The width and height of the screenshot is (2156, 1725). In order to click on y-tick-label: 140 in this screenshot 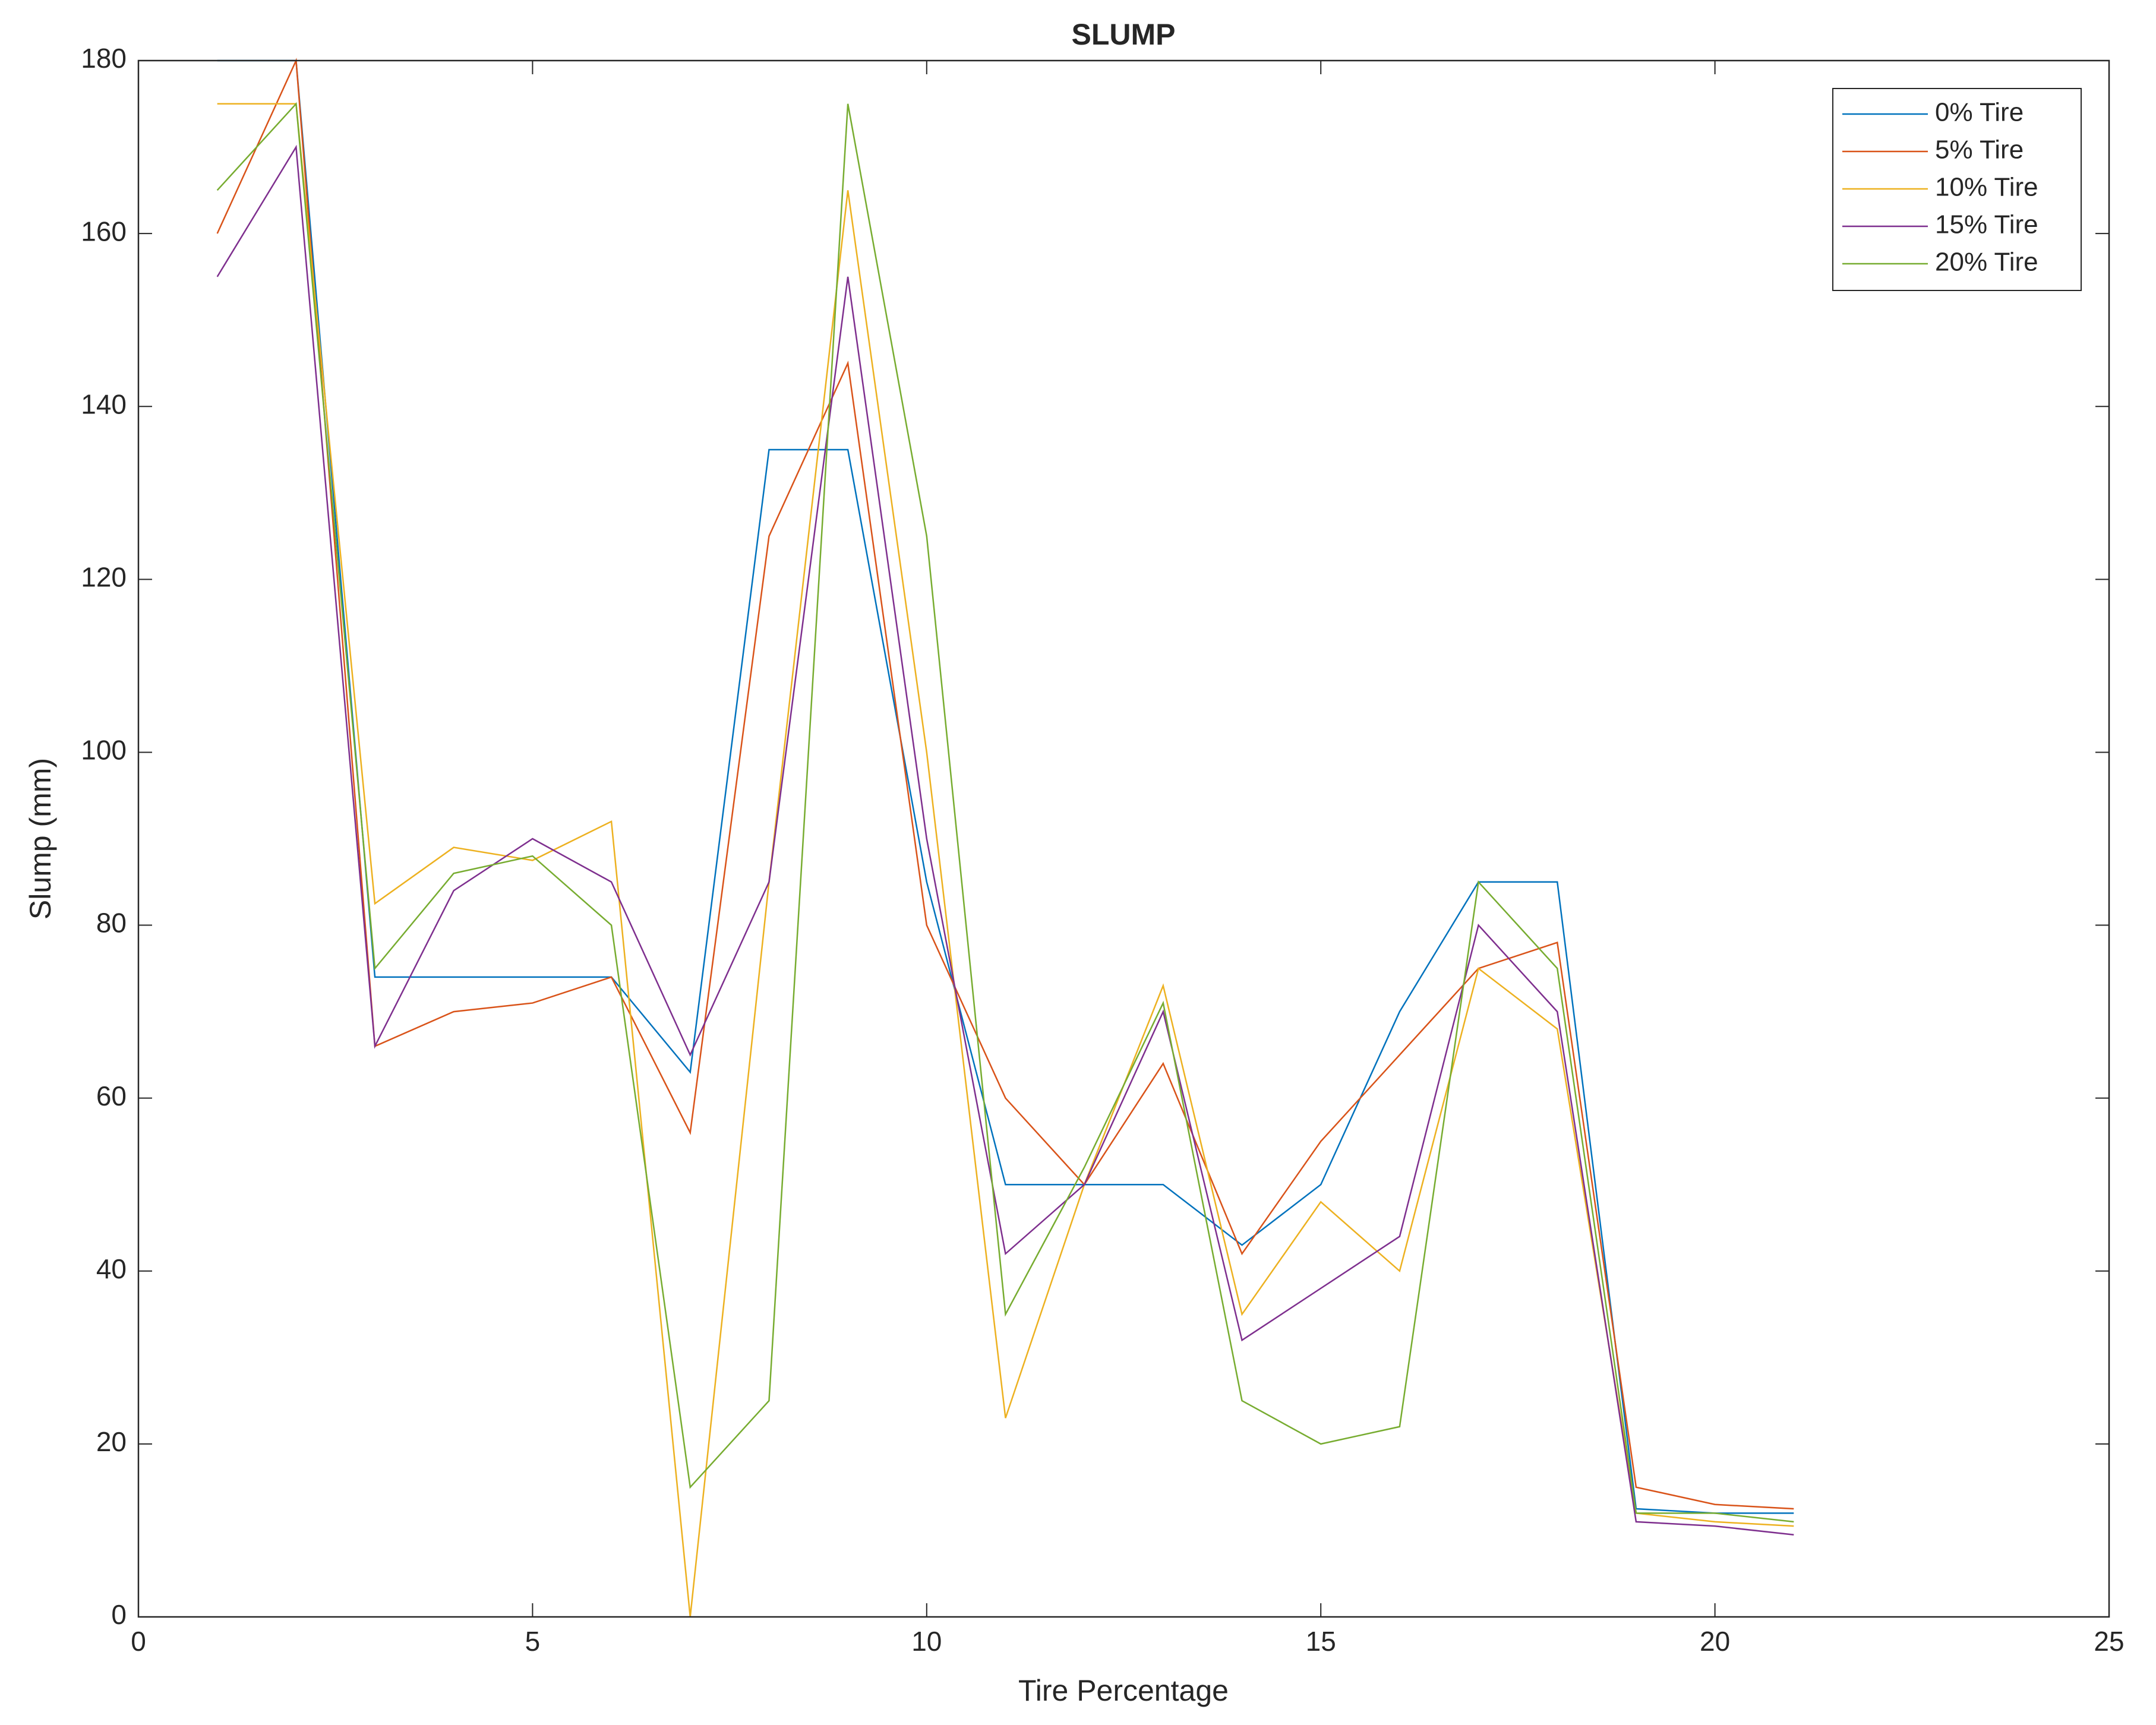, I will do `click(104, 404)`.